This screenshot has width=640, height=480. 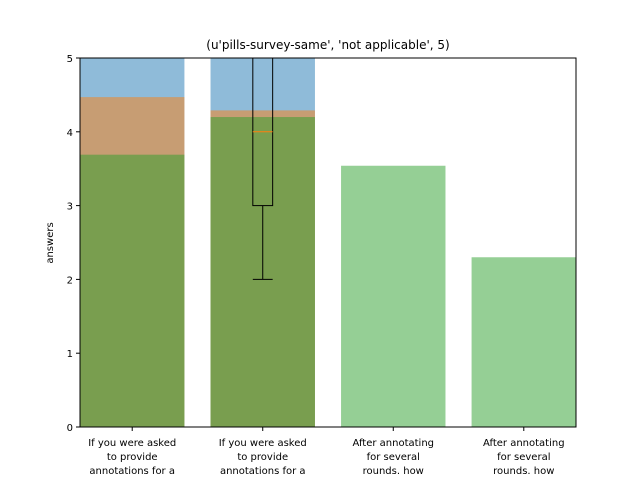 I want to click on bar-series2-cat3, so click(x=523, y=342).